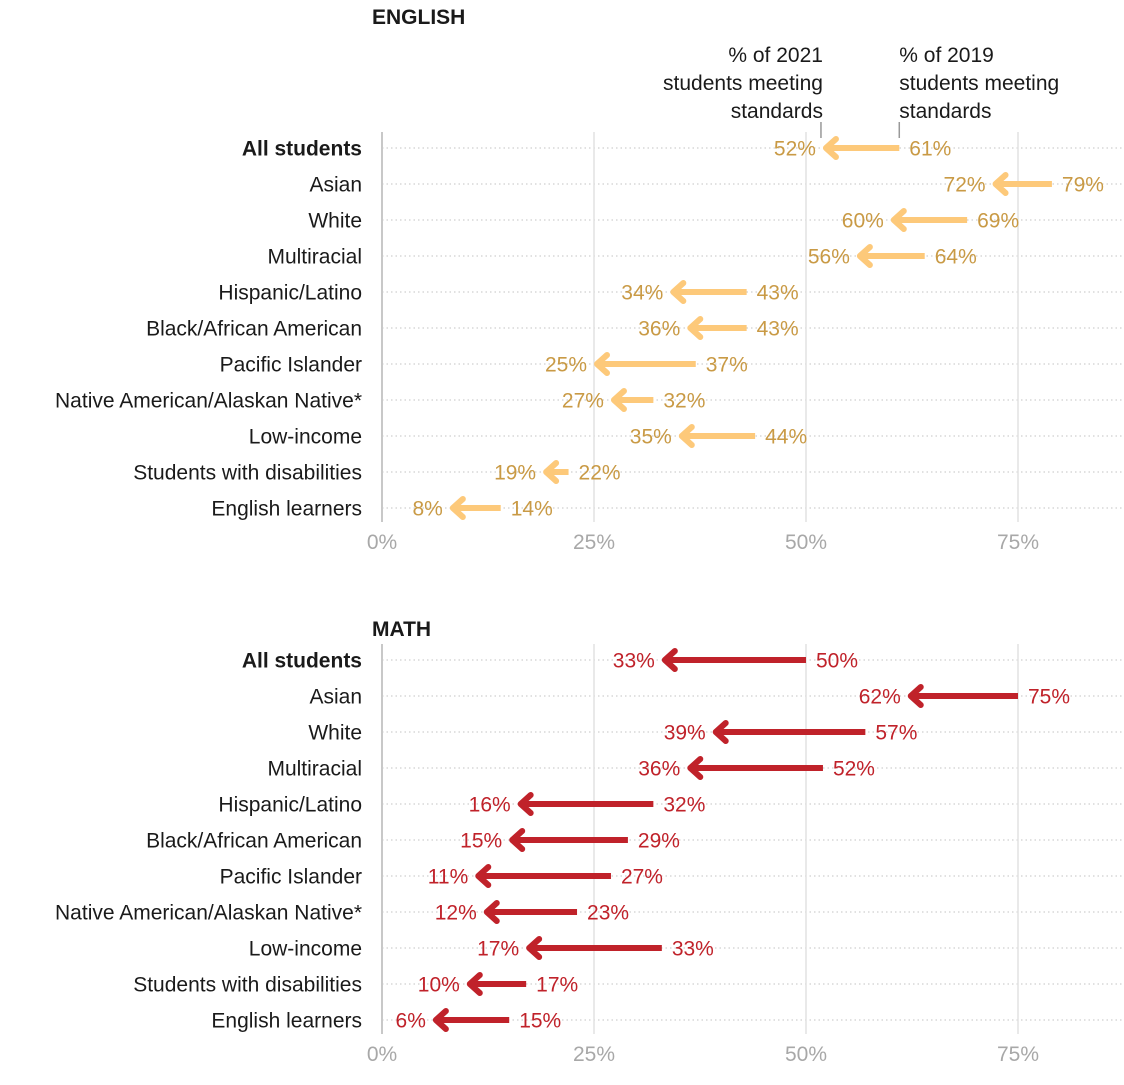 The height and width of the screenshot is (1085, 1124). I want to click on panel-math-category-label: White, so click(335, 733).